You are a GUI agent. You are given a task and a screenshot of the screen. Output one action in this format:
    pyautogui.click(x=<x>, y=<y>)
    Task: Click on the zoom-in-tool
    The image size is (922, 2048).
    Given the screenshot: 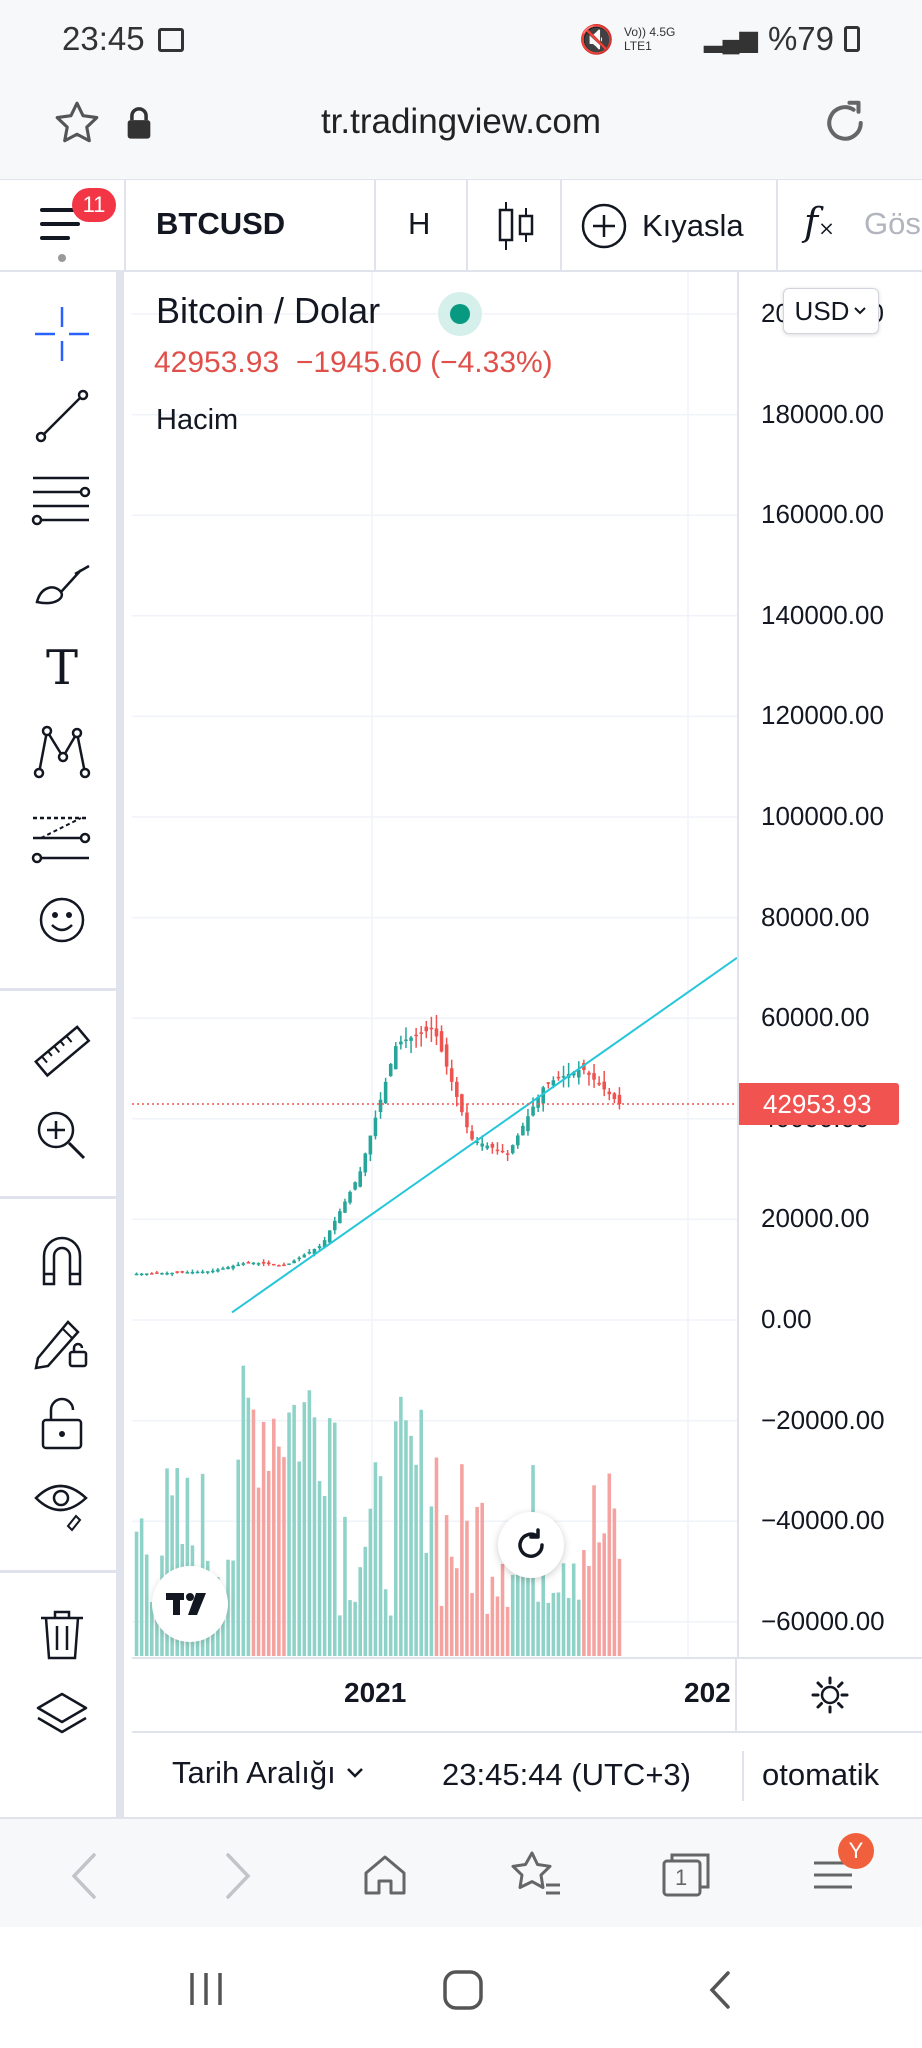 What is the action you would take?
    pyautogui.click(x=62, y=1136)
    